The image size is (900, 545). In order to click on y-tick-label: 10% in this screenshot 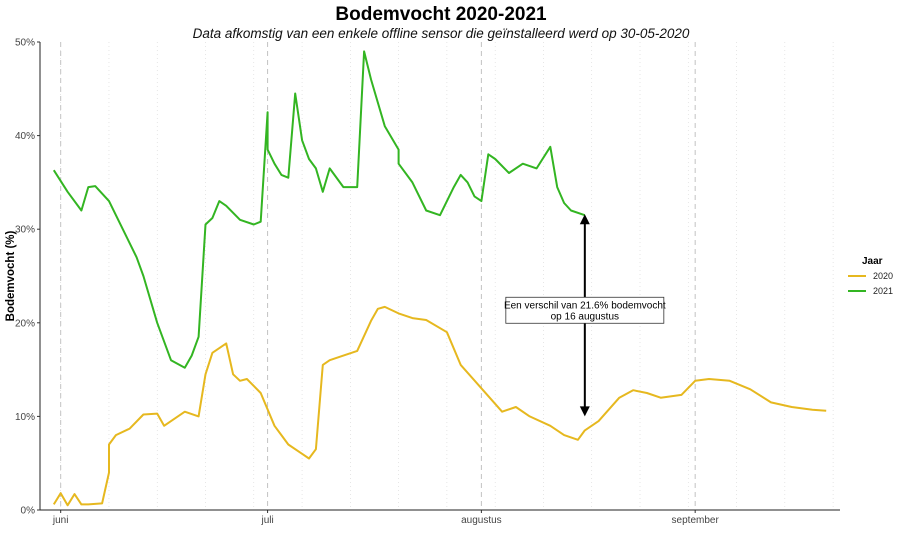, I will do `click(25, 417)`.